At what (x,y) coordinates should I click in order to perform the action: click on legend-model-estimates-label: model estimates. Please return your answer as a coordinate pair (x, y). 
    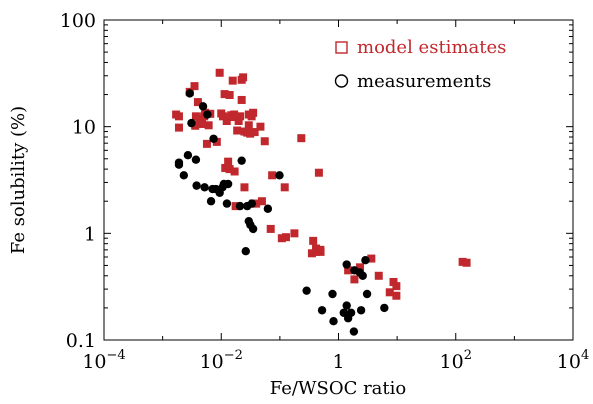
    Looking at the image, I should click on (431, 47).